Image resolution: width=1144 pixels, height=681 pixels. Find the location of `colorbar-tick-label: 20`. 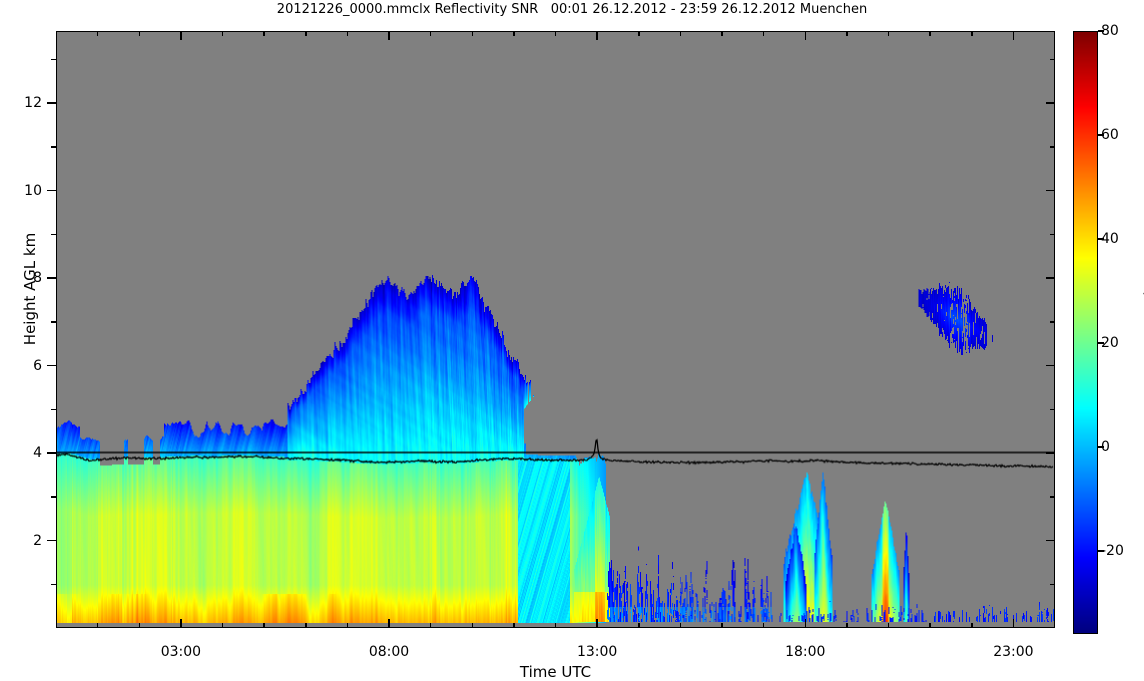

colorbar-tick-label: 20 is located at coordinates (1110, 342).